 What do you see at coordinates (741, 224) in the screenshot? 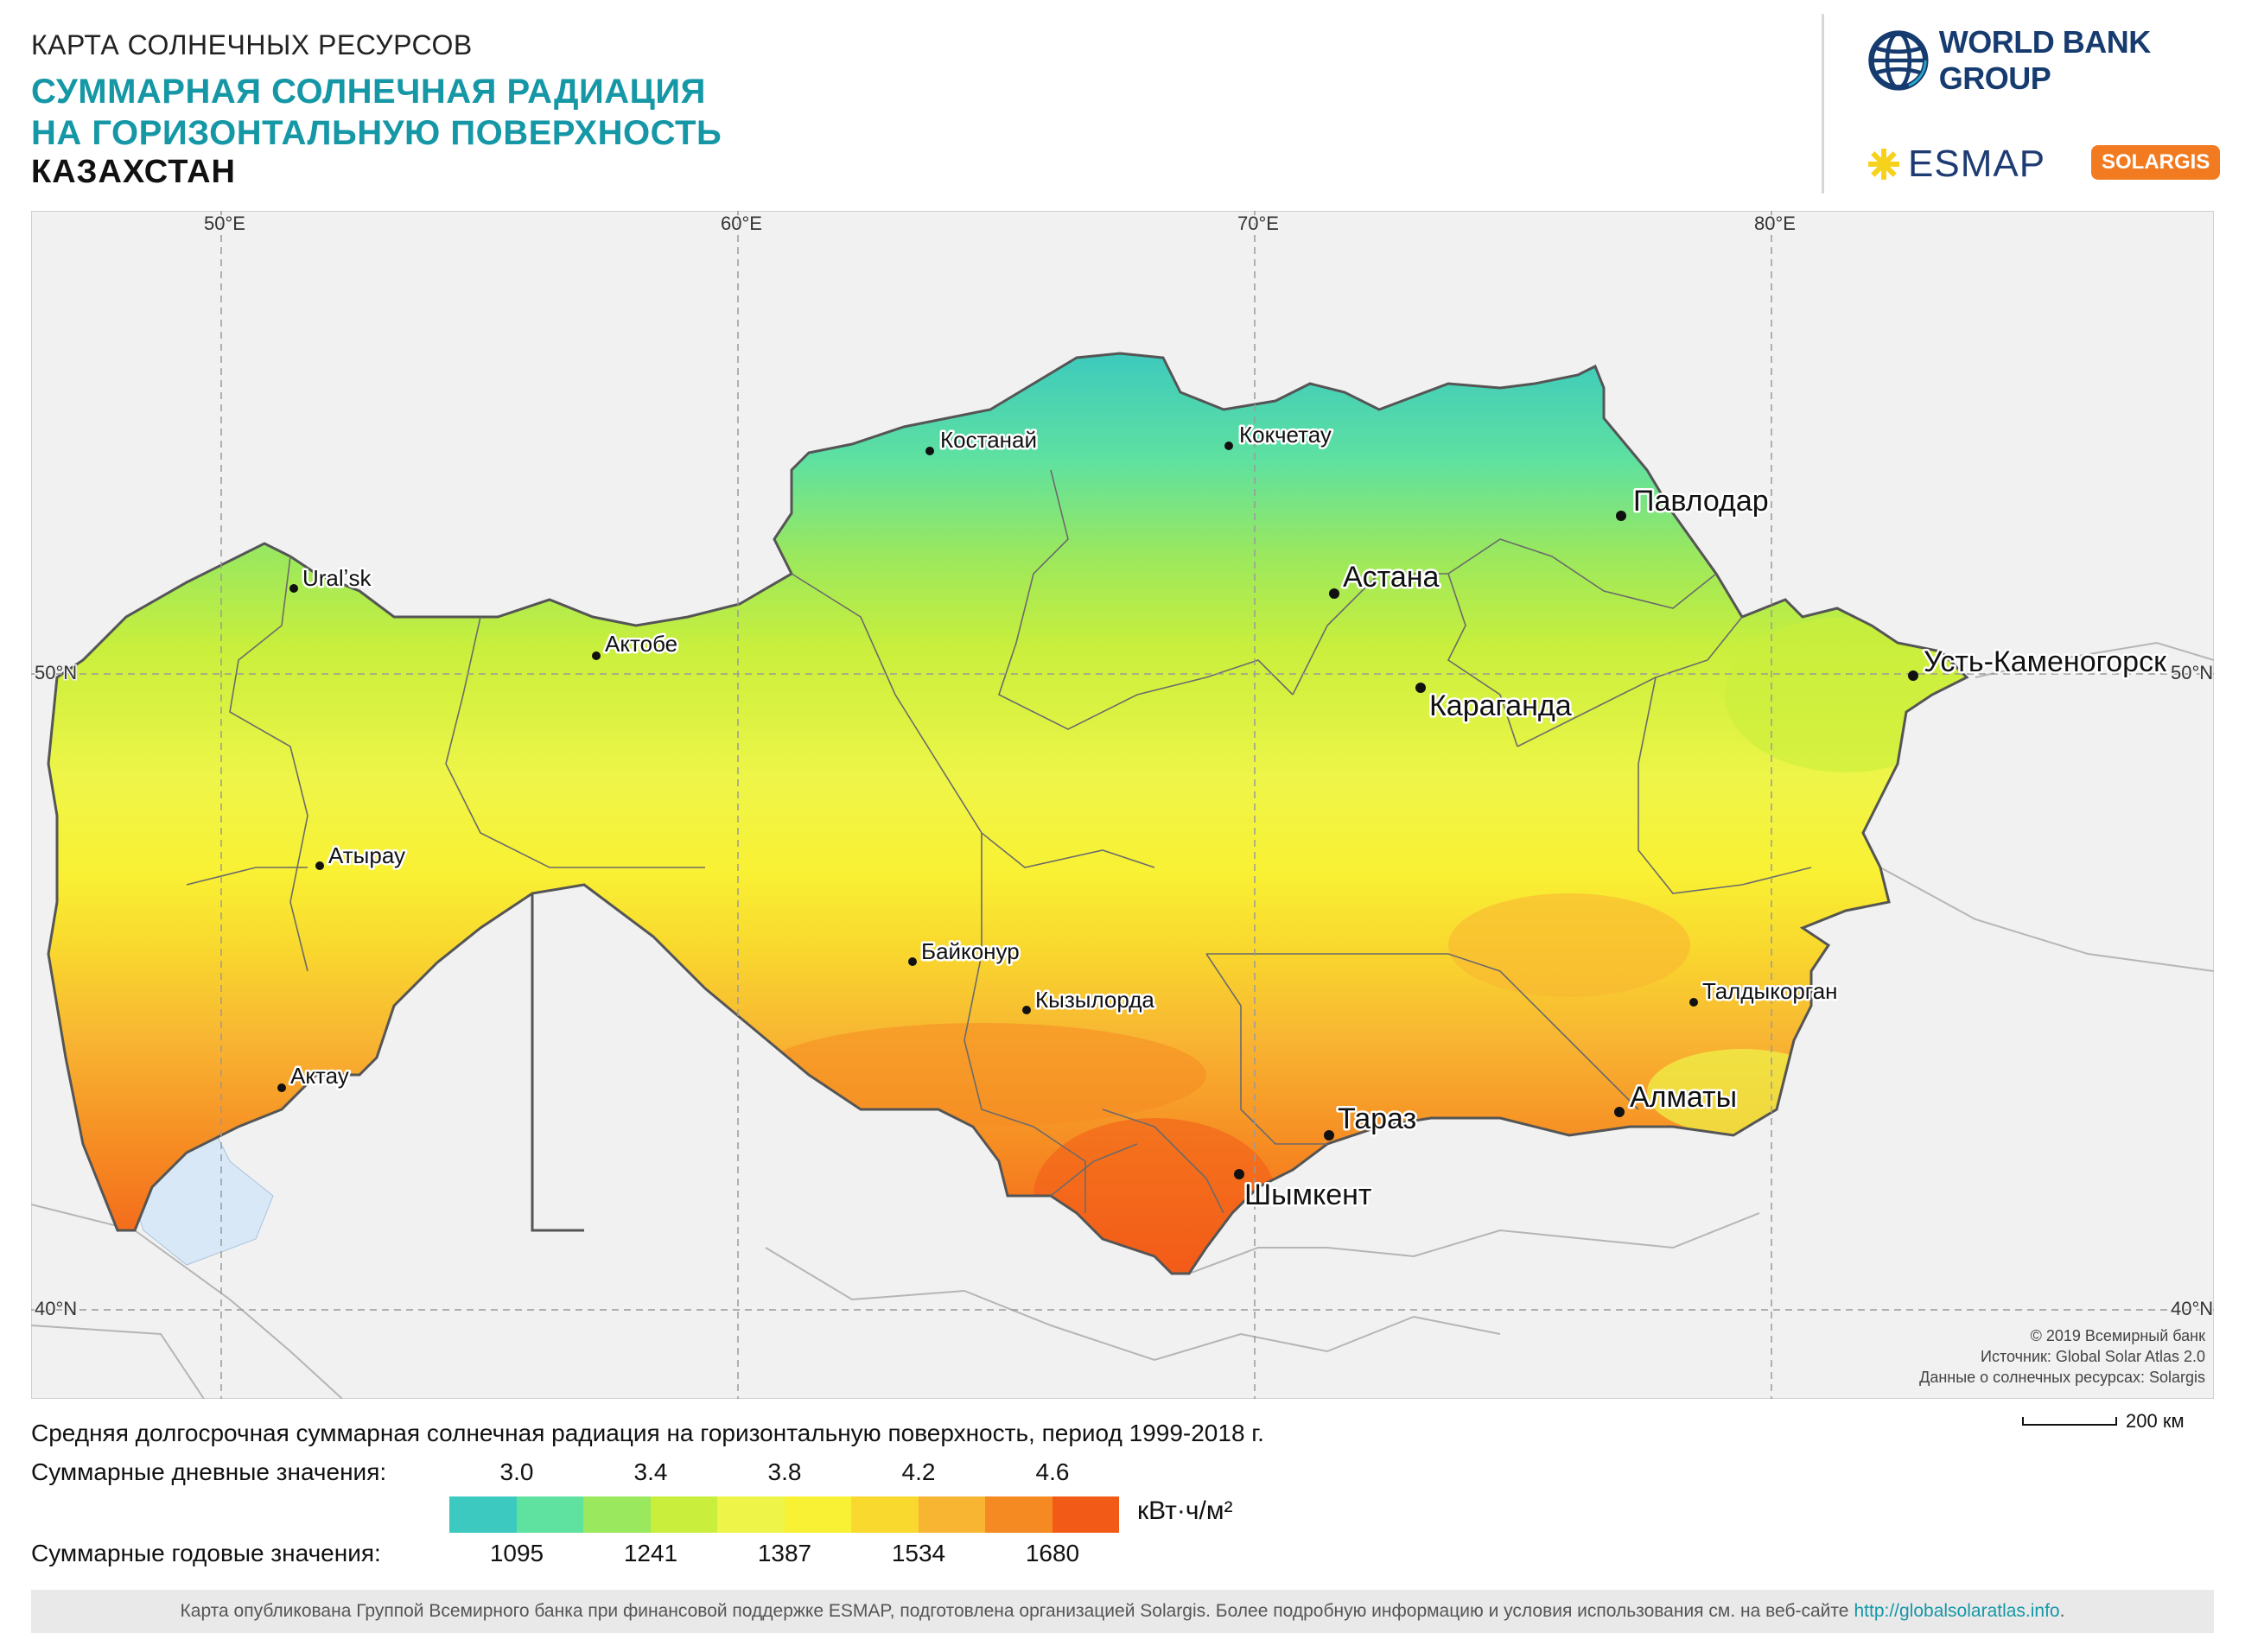
I see `lon-label-60: 60°E` at bounding box center [741, 224].